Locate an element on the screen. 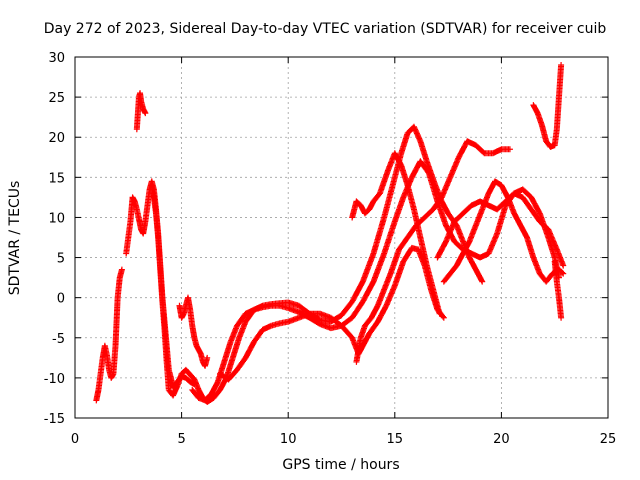  y-tick-label: 25 is located at coordinates (56, 98).